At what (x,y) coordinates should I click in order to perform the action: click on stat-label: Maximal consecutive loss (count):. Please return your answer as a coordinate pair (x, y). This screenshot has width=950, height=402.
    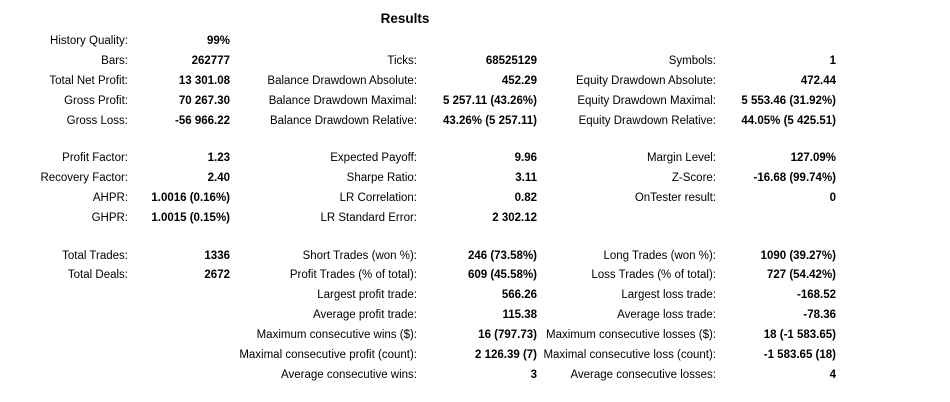
    Looking at the image, I should click on (629, 355).